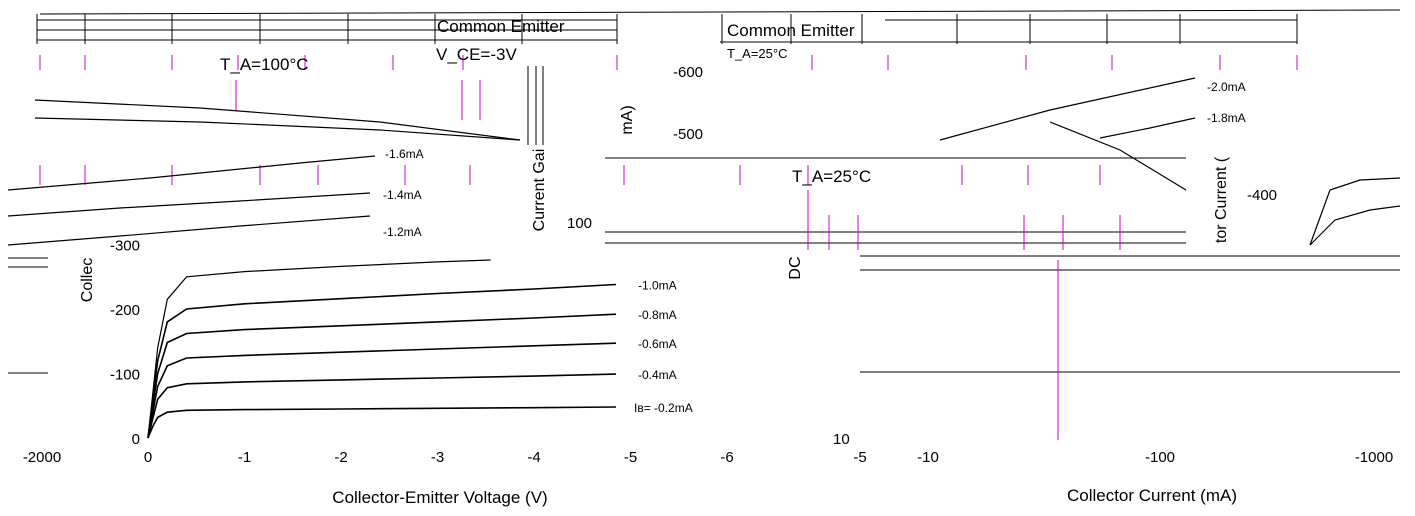  What do you see at coordinates (244, 457) in the screenshot?
I see `x-tick-label: -1` at bounding box center [244, 457].